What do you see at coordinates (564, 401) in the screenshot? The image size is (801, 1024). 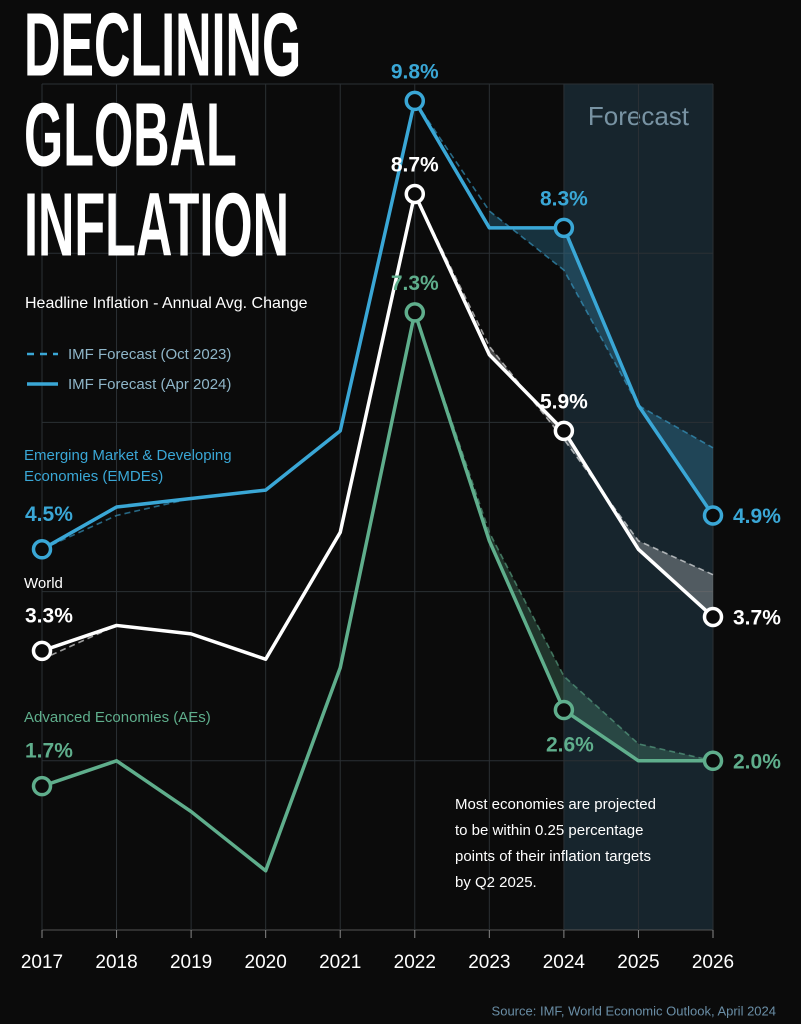 I see `value-label: 5.9%` at bounding box center [564, 401].